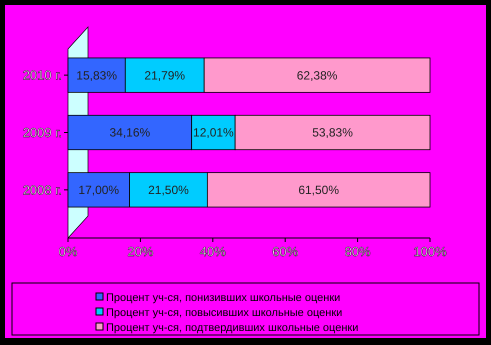 Image resolution: width=491 pixels, height=345 pixels. I want to click on legend-label: Процент уч-ся, повысивших школьные оценки, so click(224, 312).